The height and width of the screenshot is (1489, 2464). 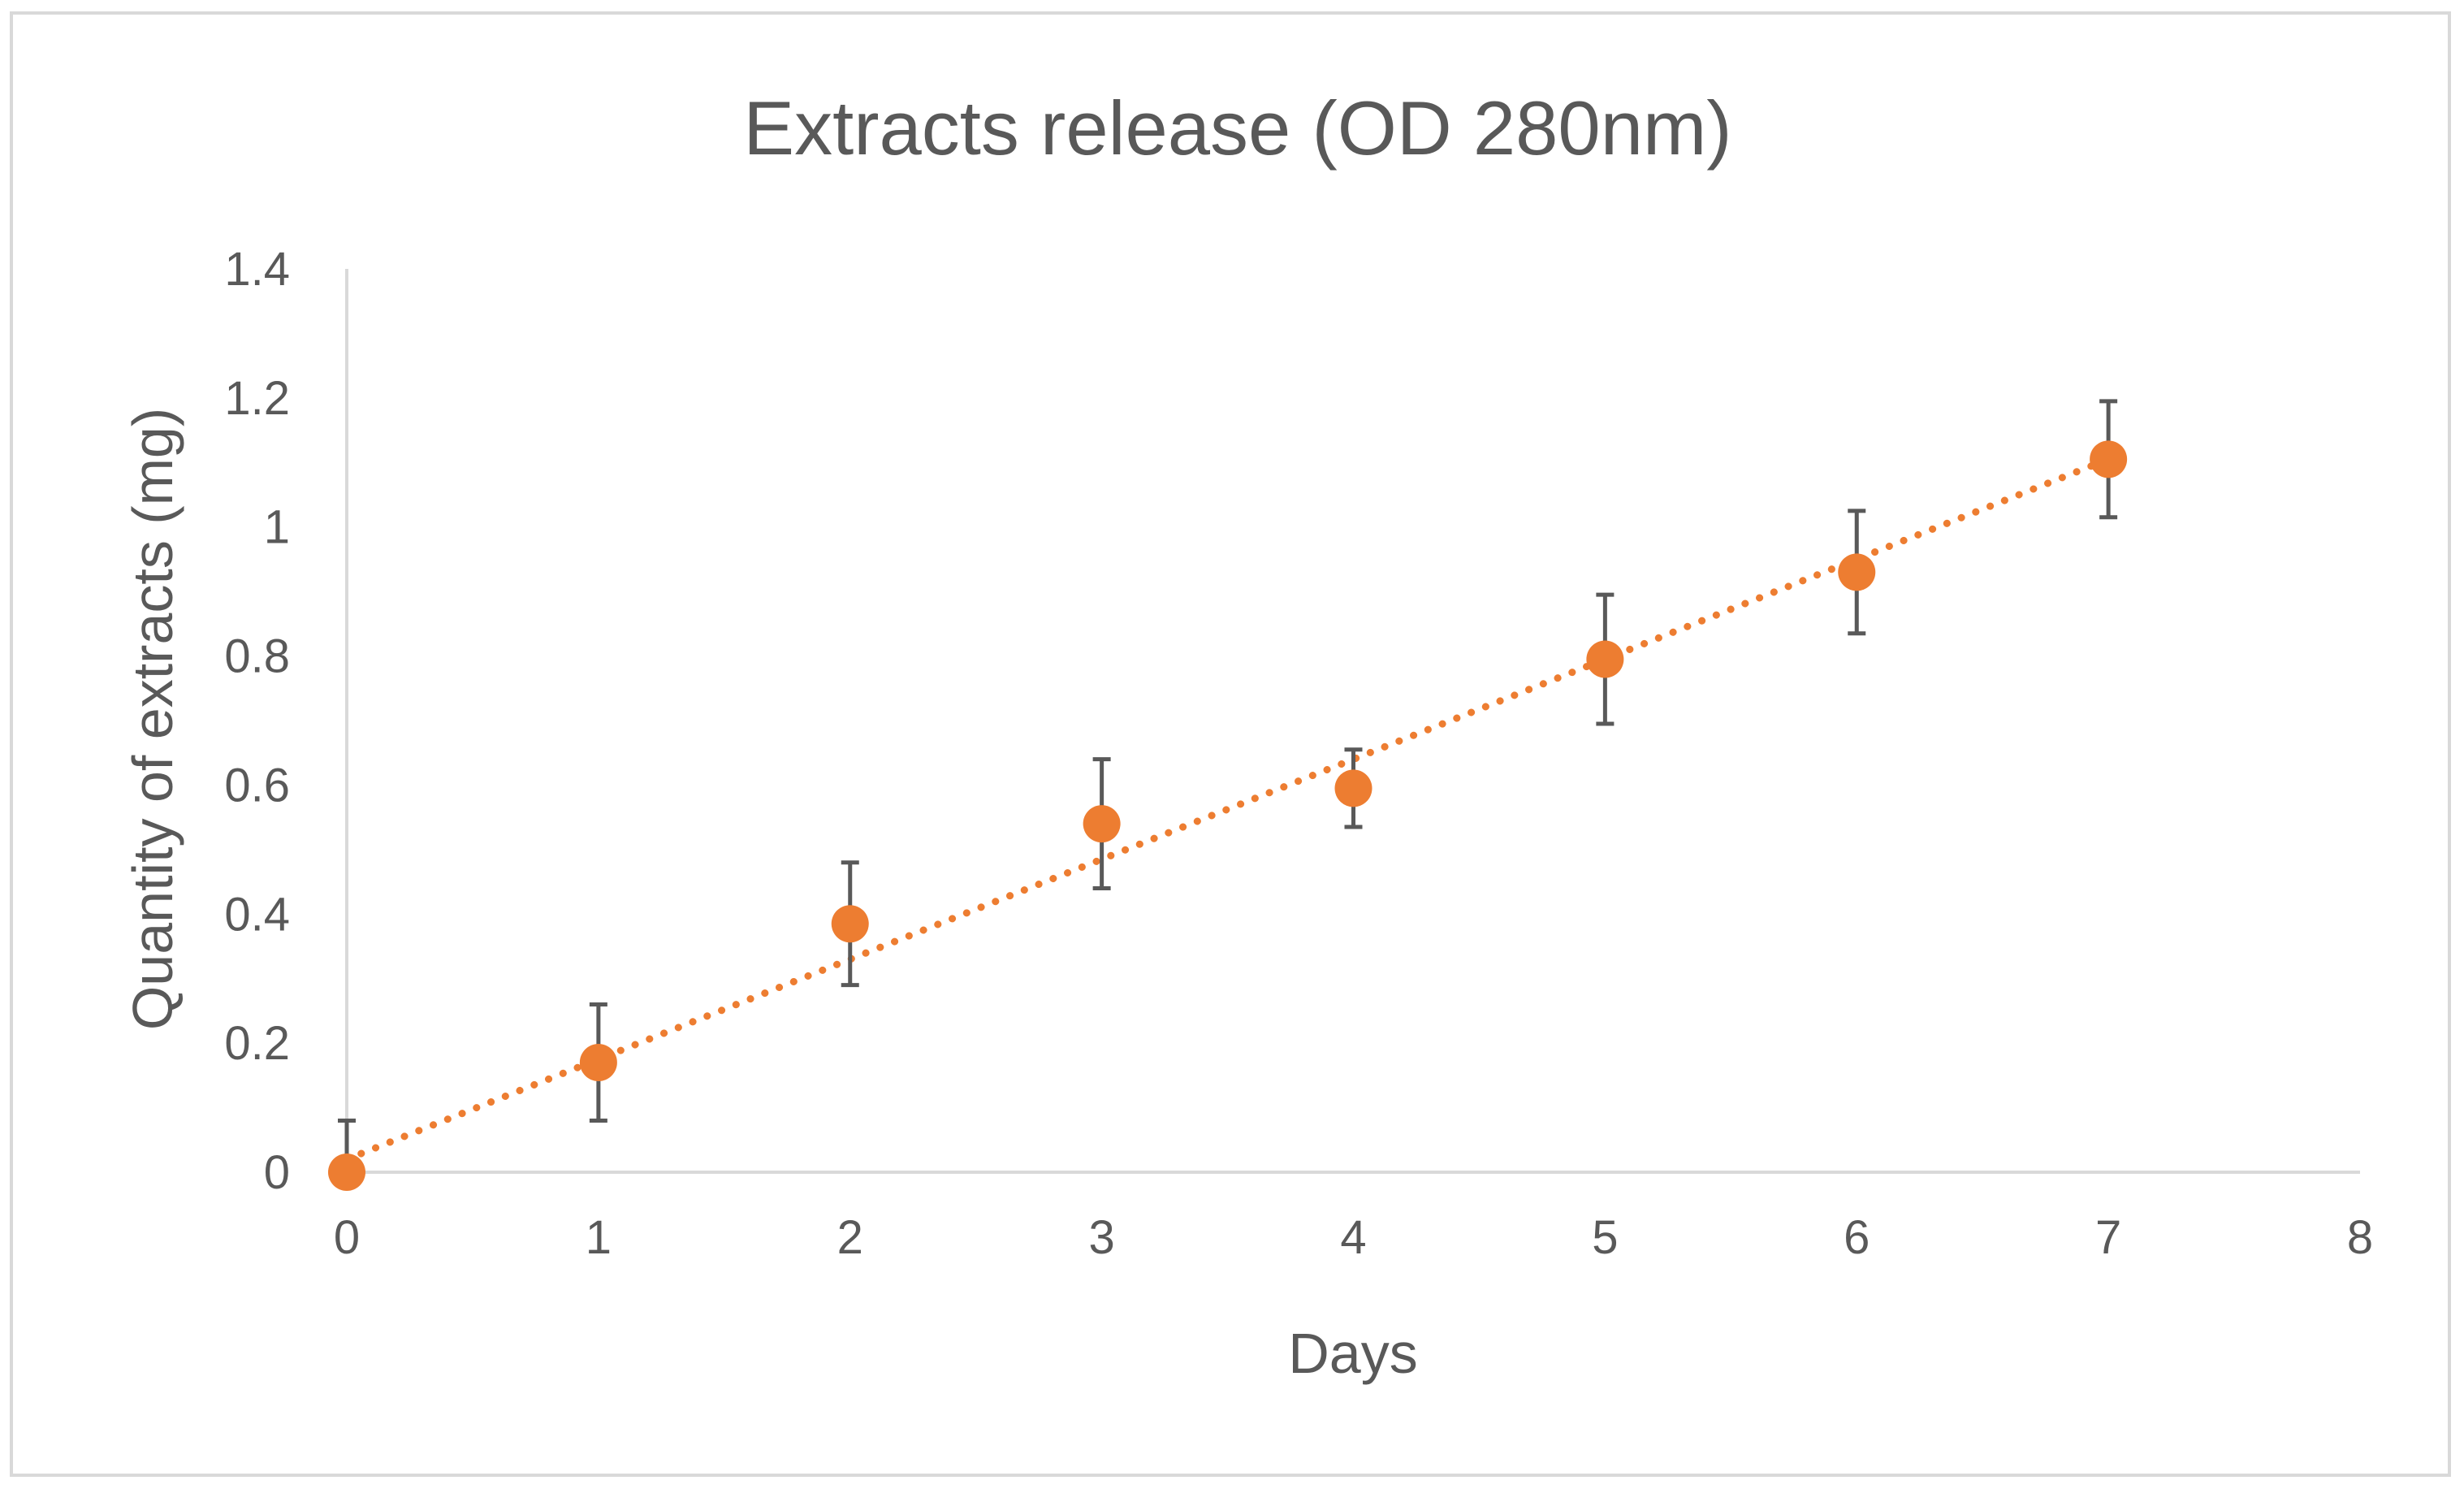 I want to click on x-tick-label: 2, so click(x=850, y=1238).